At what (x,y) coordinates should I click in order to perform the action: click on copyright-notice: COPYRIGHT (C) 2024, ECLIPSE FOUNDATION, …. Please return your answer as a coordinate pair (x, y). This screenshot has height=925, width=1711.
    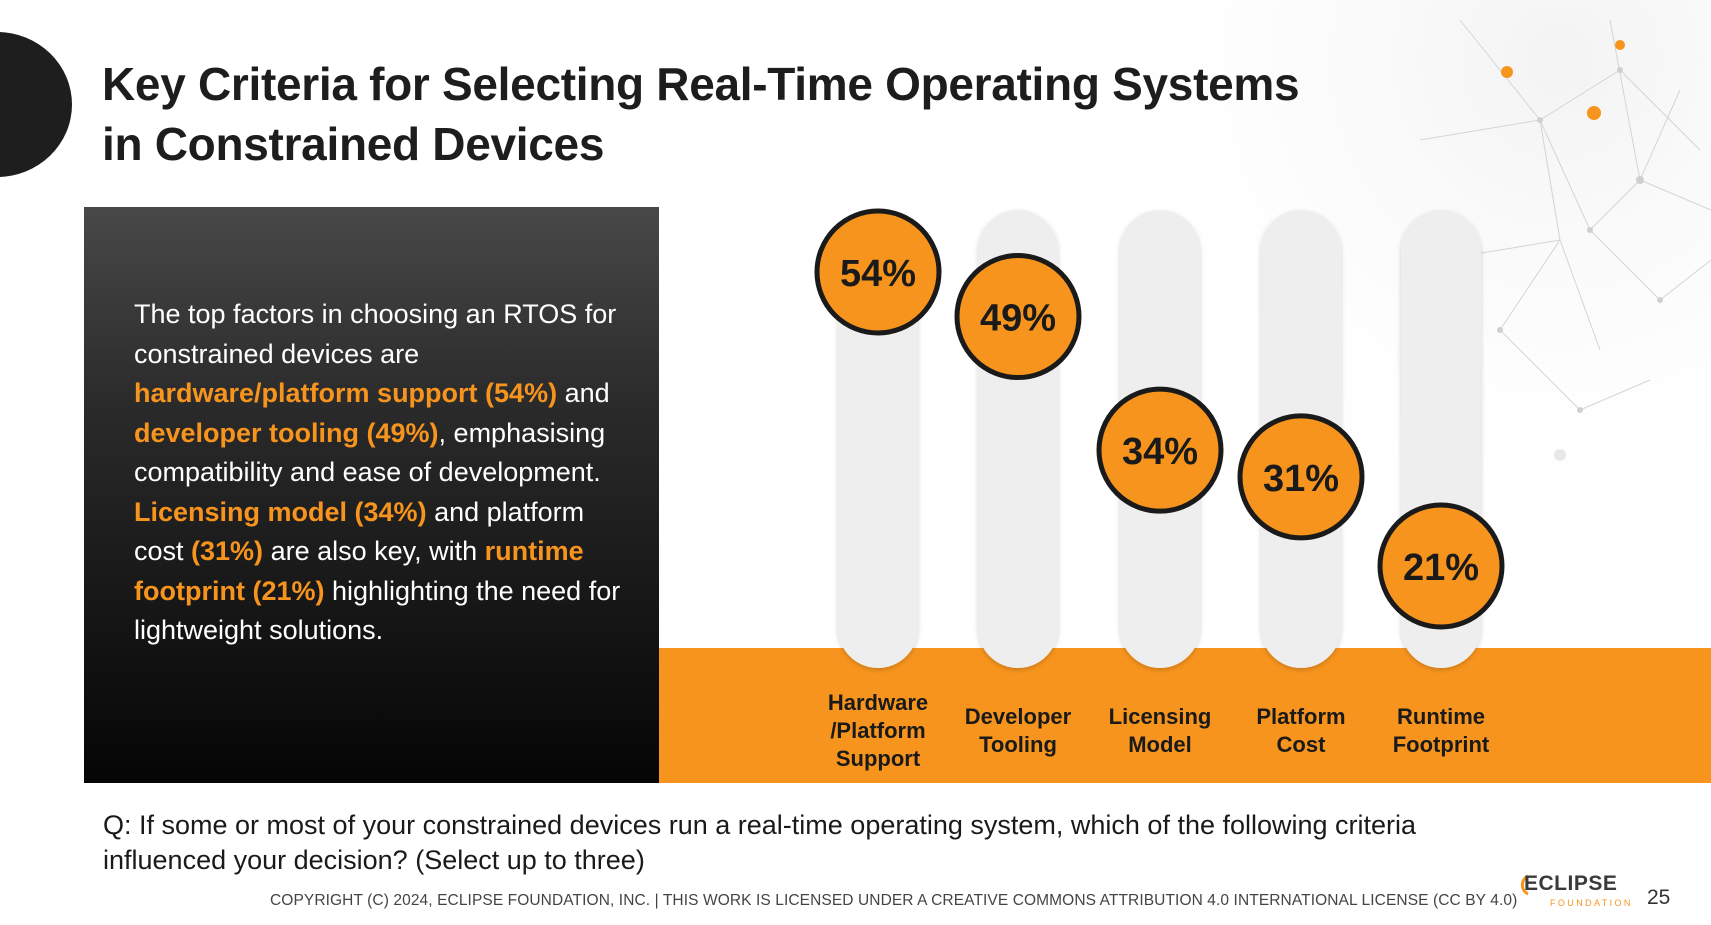
    Looking at the image, I should click on (894, 900).